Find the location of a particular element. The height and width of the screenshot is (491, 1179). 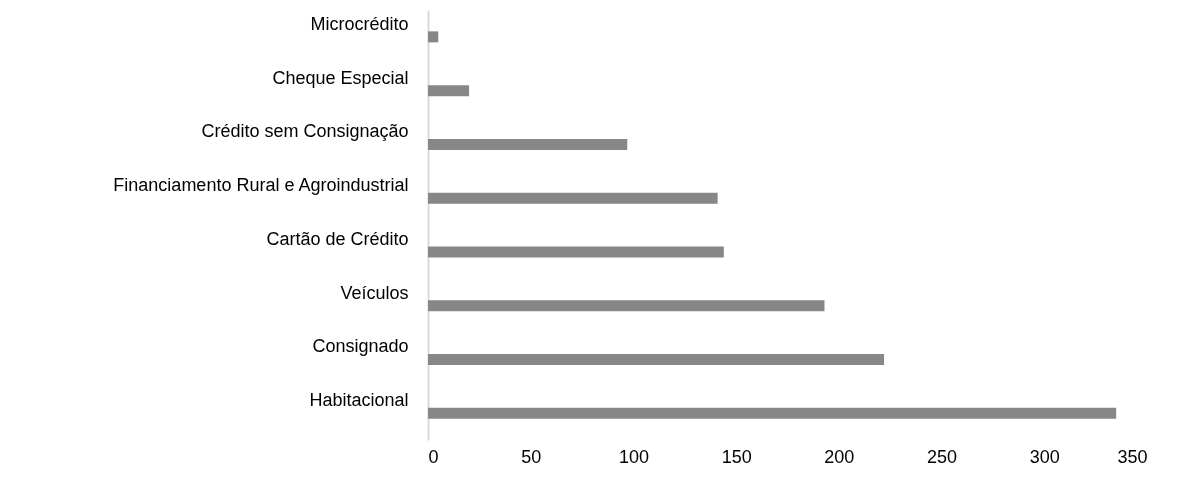

y-tick-label: Consignado is located at coordinates (360, 346).